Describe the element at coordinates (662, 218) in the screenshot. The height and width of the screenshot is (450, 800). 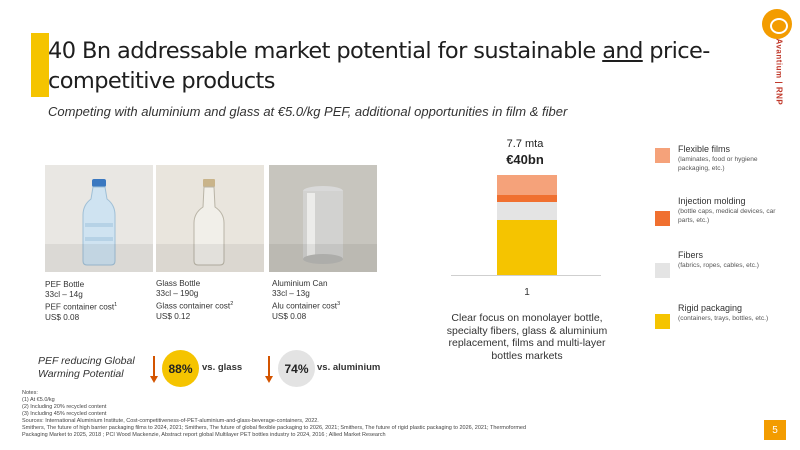
I see `legend-swatch-injection-molding` at that location.